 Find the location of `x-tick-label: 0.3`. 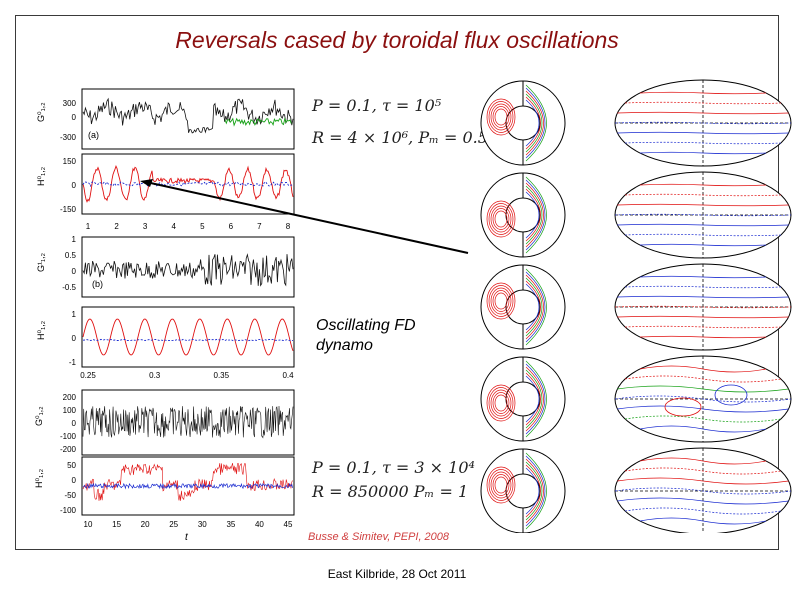

x-tick-label: 0.3 is located at coordinates (155, 375).